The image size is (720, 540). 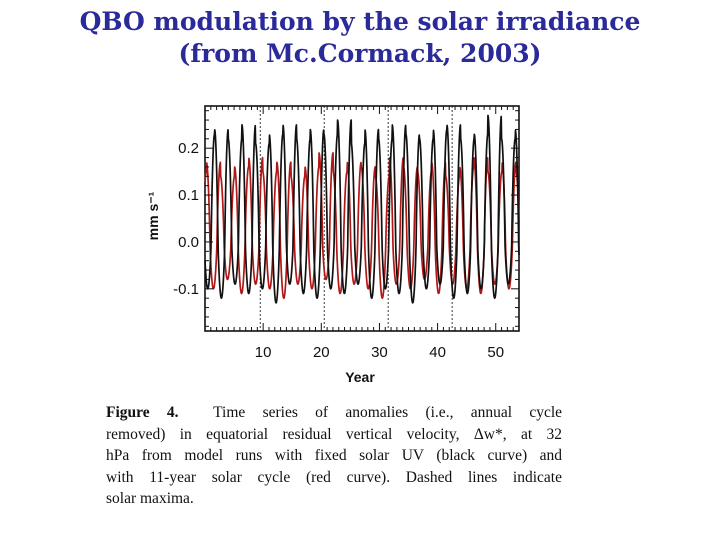 I want to click on x-tick-label-10: 10, so click(x=263, y=352).